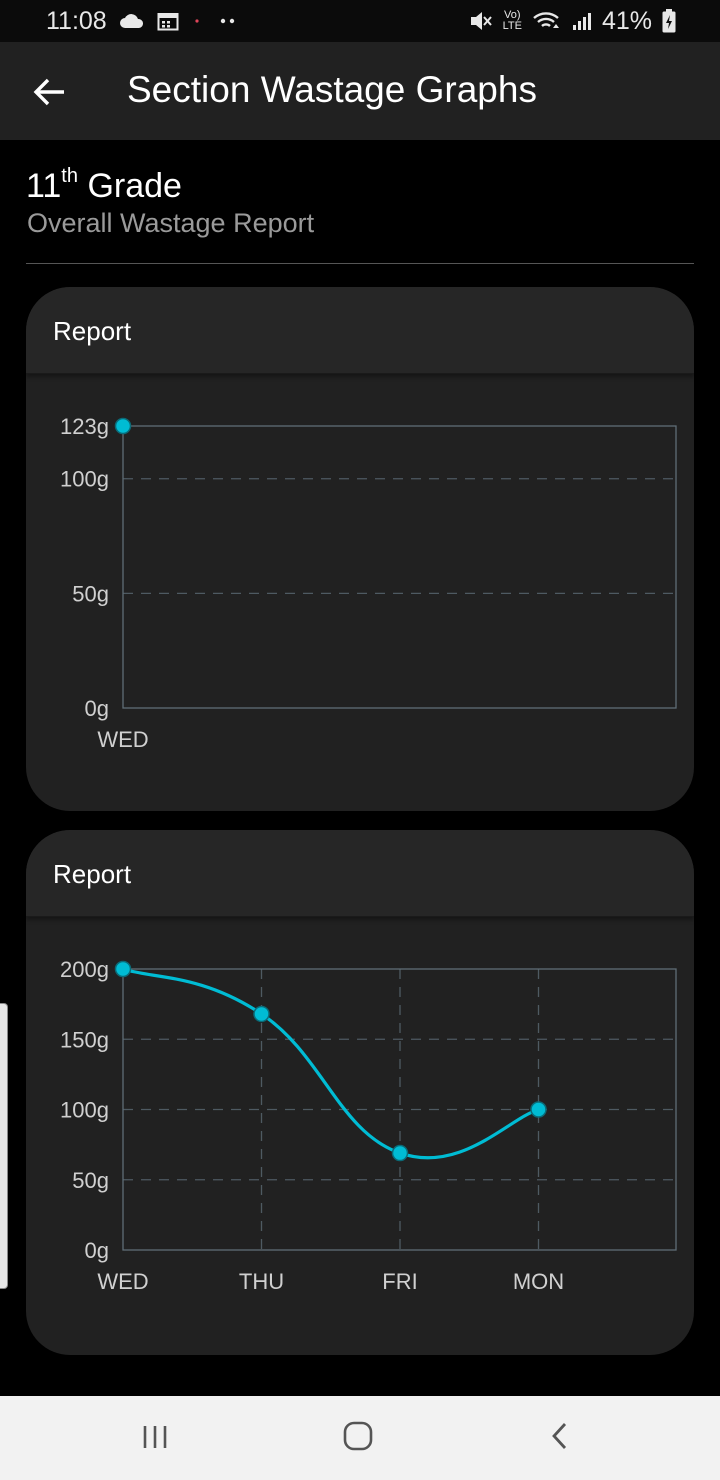  Describe the element at coordinates (76, 20) in the screenshot. I see `status-time: 11:08` at that location.